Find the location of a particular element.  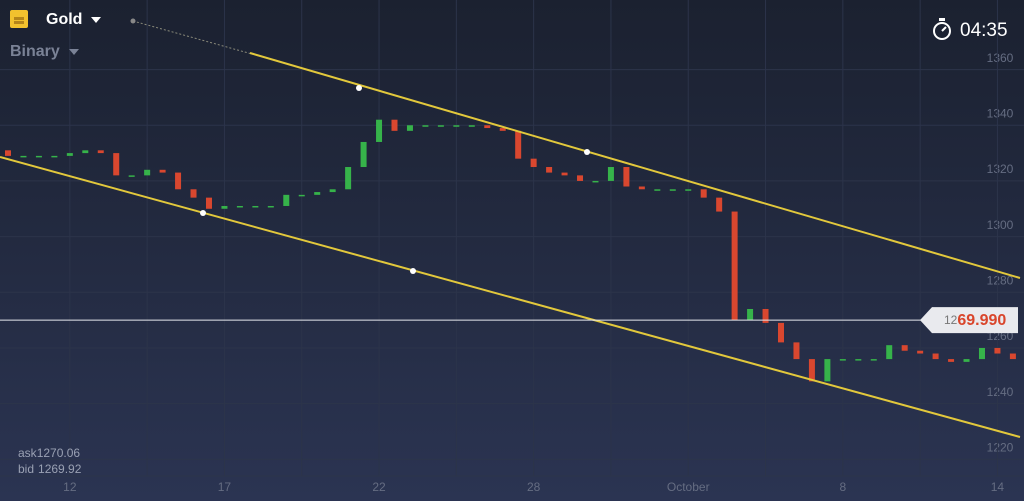

x-tick-label: 22 is located at coordinates (379, 487).